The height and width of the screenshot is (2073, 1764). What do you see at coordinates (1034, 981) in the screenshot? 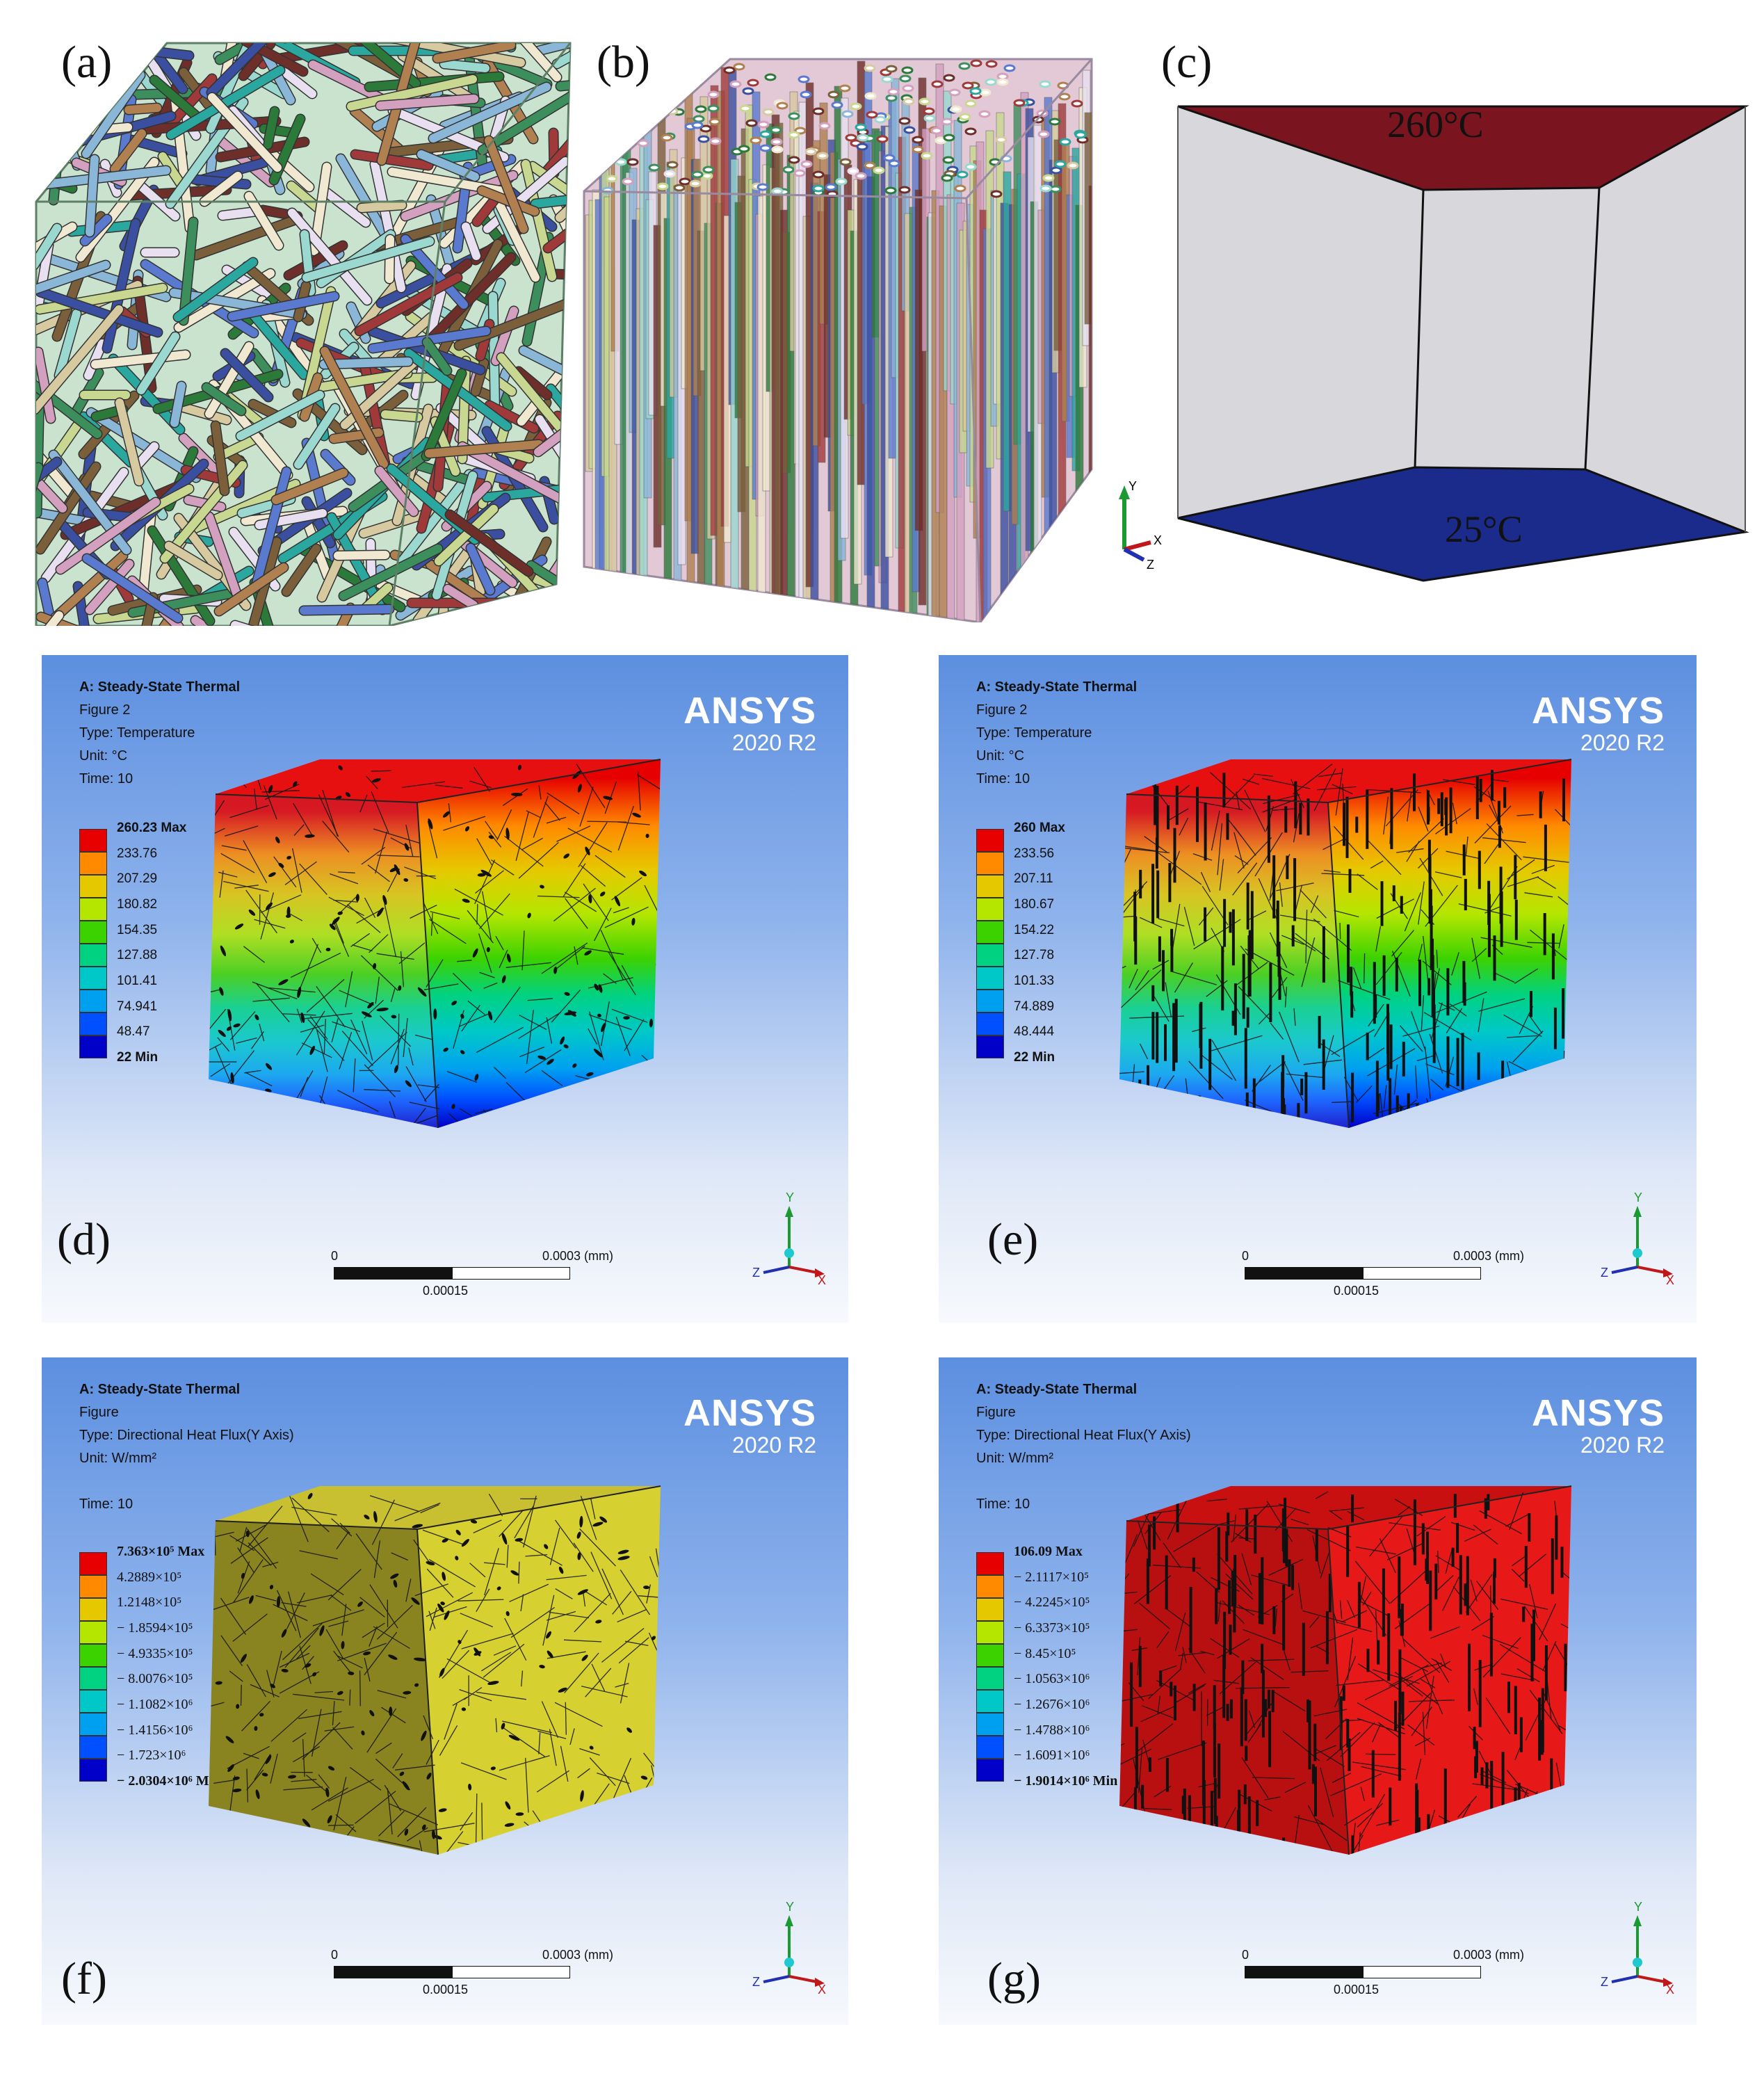
I see `legend-value: 101.33` at bounding box center [1034, 981].